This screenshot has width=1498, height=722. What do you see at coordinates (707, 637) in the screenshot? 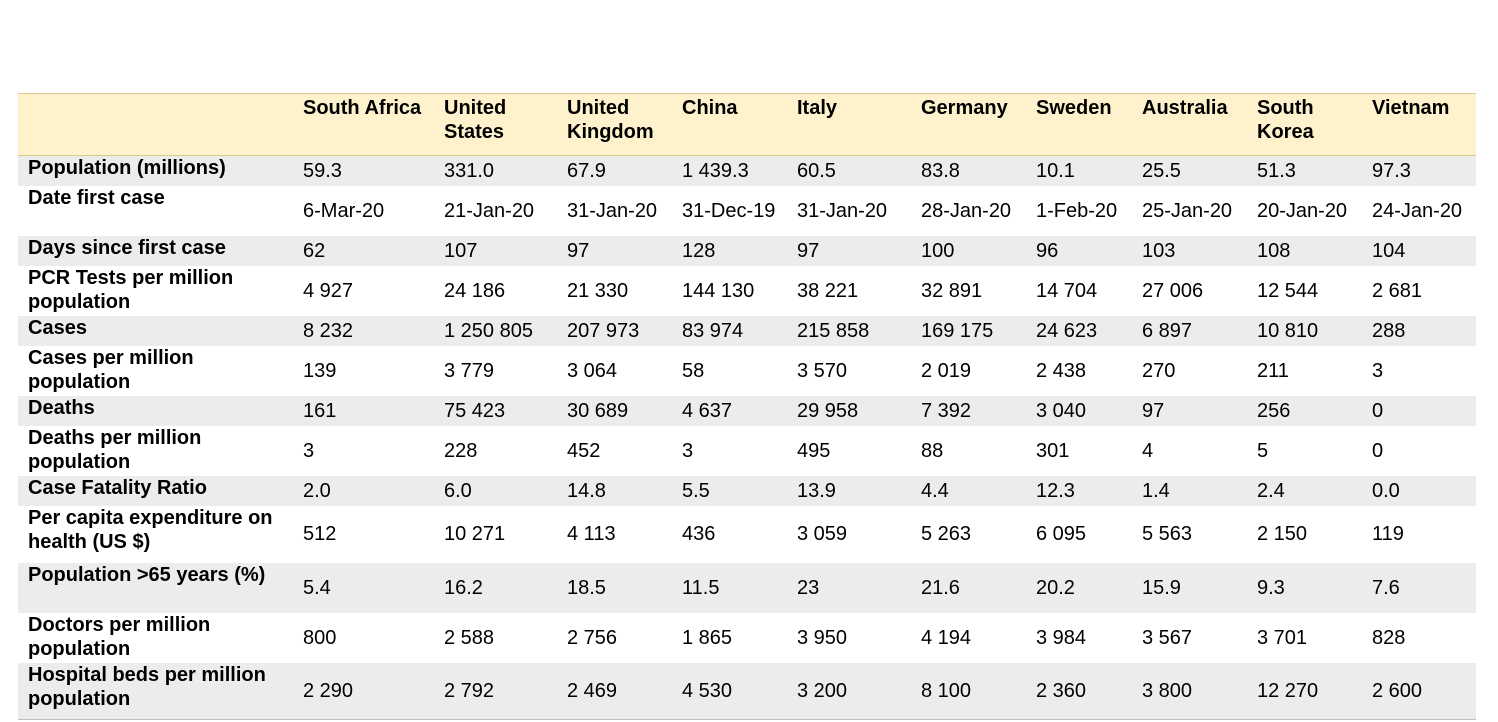
I see `table-cell: 1 865` at bounding box center [707, 637].